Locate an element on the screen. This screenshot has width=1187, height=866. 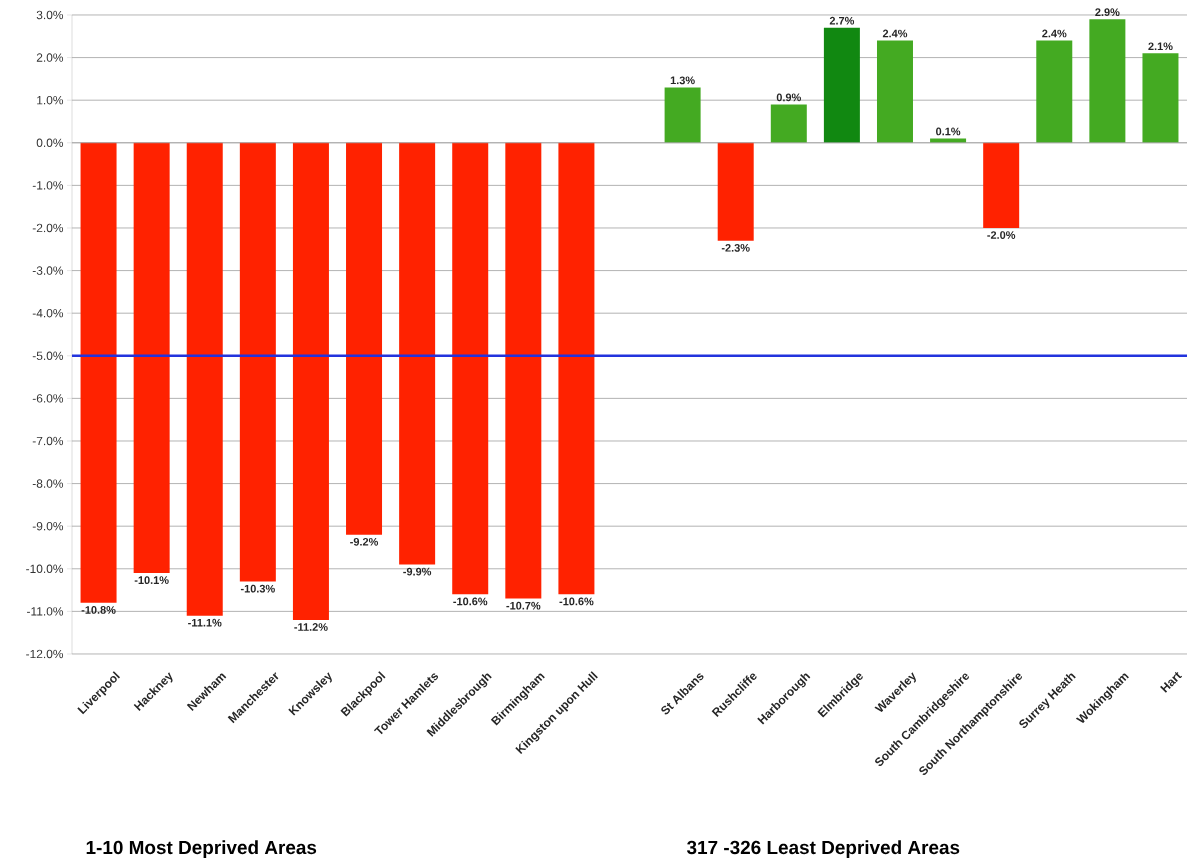
y-tick-label: -6.0% is located at coordinates (48, 398).